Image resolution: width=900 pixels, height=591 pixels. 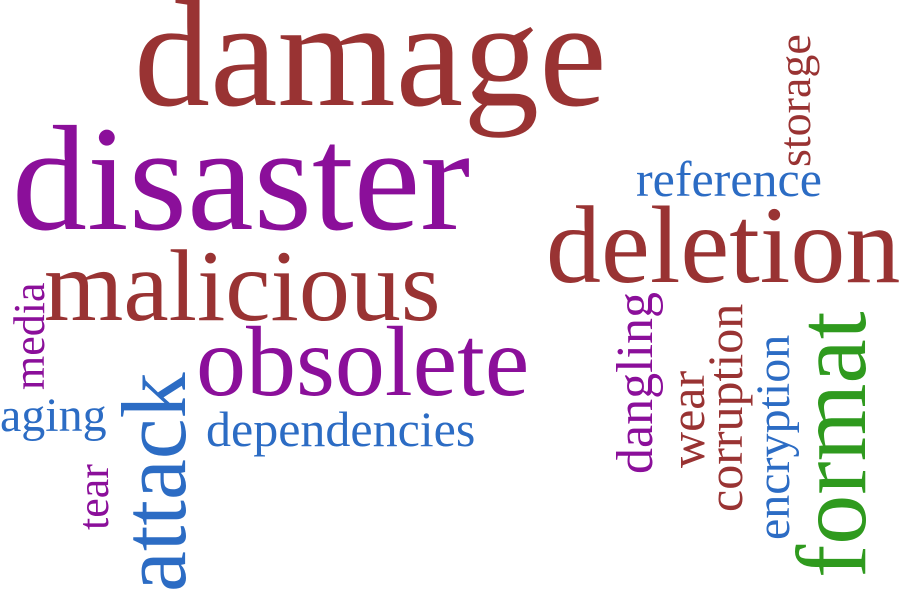 What do you see at coordinates (370, 69) in the screenshot?
I see `word-damage: damage` at bounding box center [370, 69].